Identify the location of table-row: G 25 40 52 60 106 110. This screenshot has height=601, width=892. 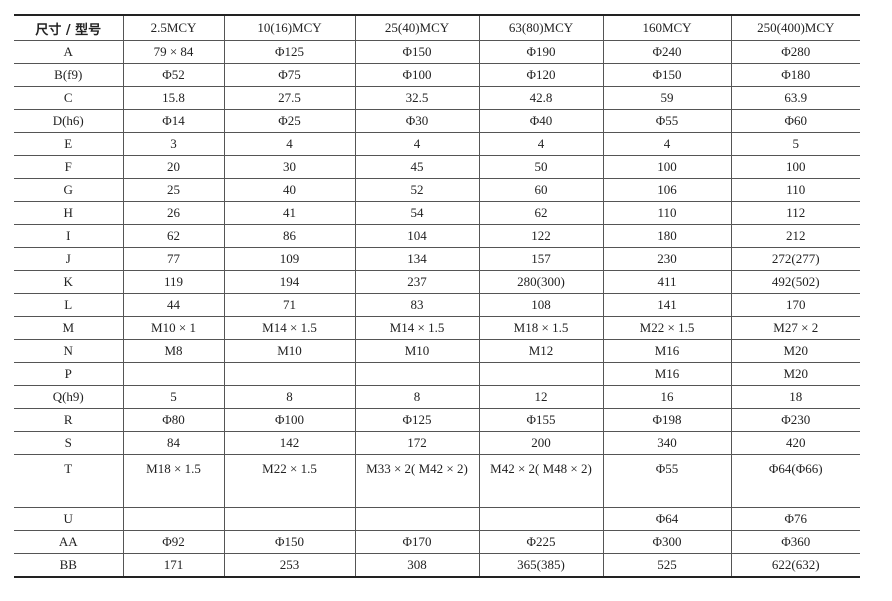
(437, 190).